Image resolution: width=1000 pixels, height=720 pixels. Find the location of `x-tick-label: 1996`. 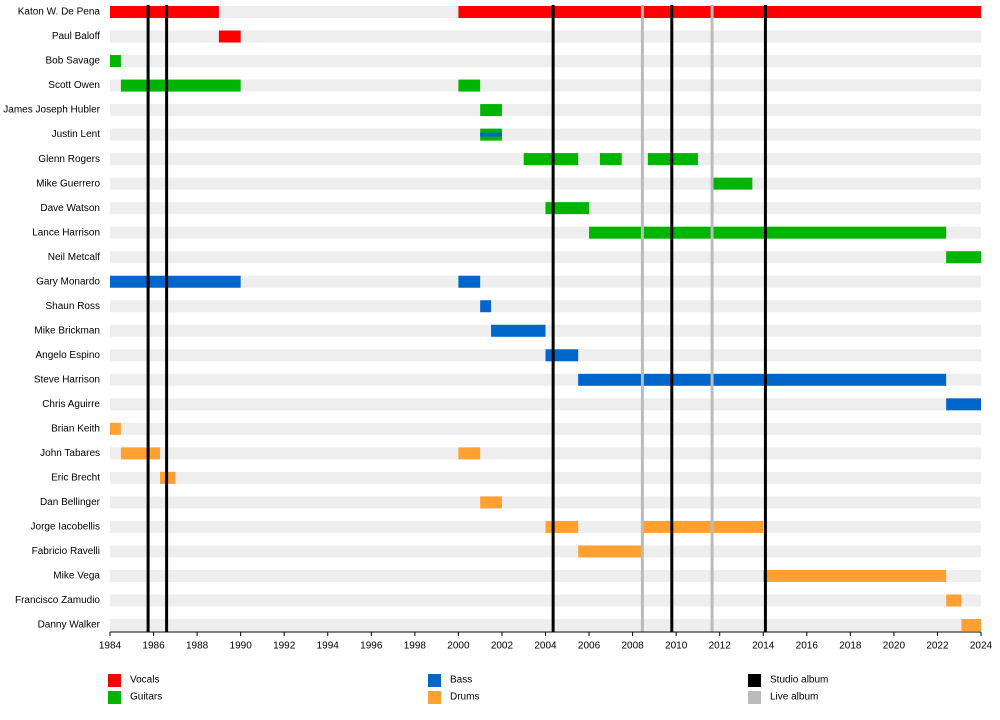

x-tick-label: 1996 is located at coordinates (371, 646).